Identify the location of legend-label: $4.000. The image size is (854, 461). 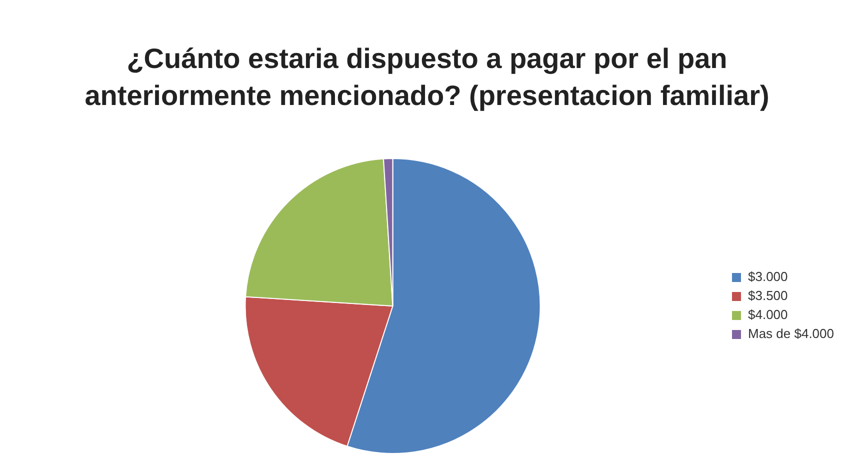
(768, 314).